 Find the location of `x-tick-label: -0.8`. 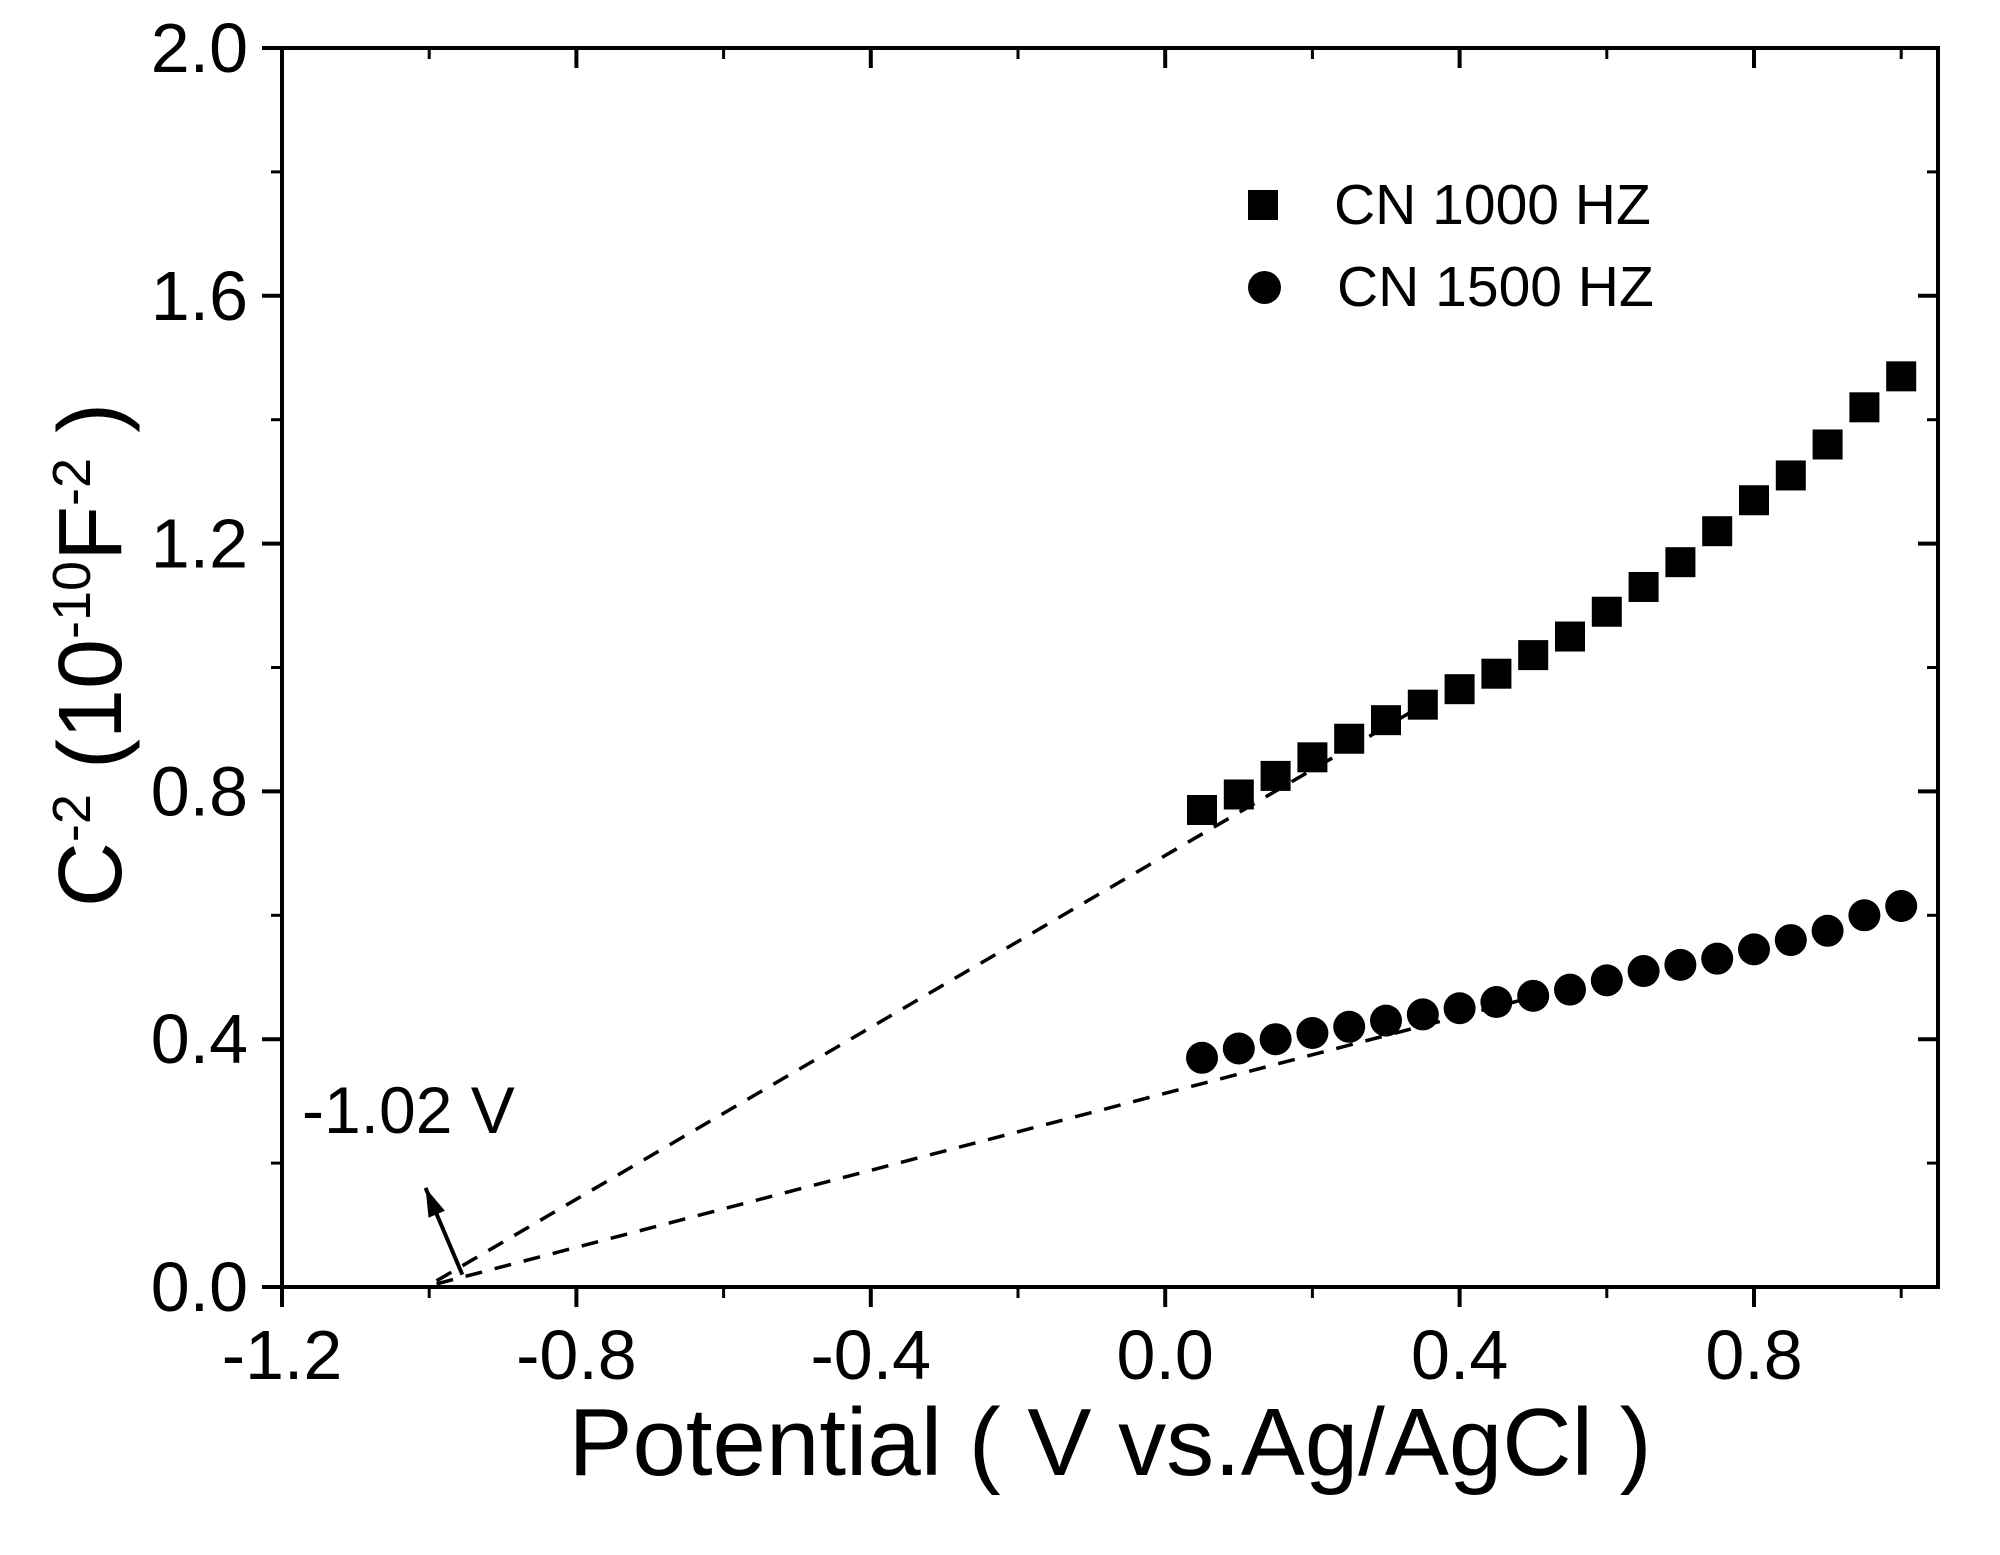

x-tick-label: -0.8 is located at coordinates (576, 1355).